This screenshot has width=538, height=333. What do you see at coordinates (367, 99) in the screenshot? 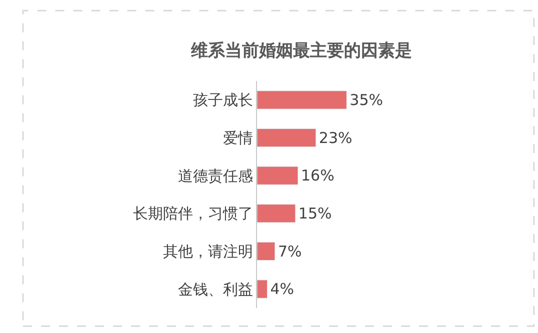
I see `data-label: 35%` at bounding box center [367, 99].